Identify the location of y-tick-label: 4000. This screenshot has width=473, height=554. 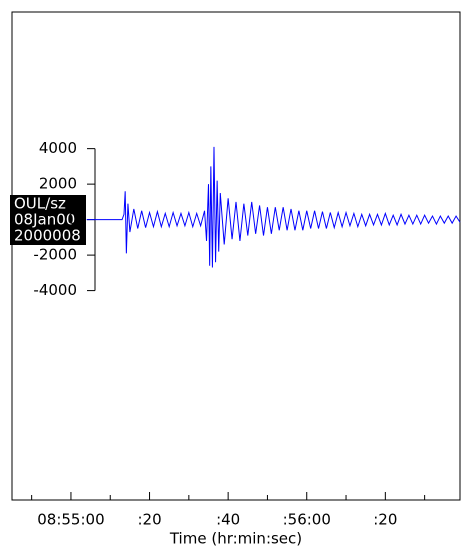
(58, 148).